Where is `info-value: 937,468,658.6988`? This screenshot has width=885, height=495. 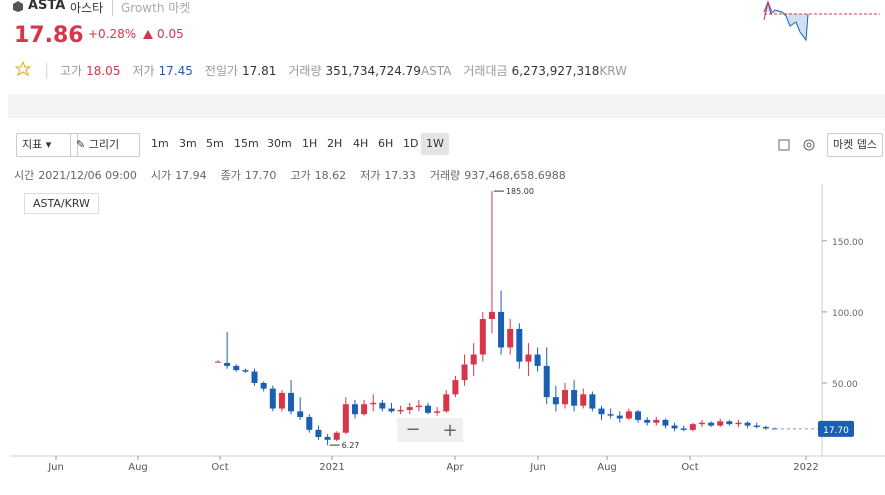 info-value: 937,468,658.6988 is located at coordinates (515, 175).